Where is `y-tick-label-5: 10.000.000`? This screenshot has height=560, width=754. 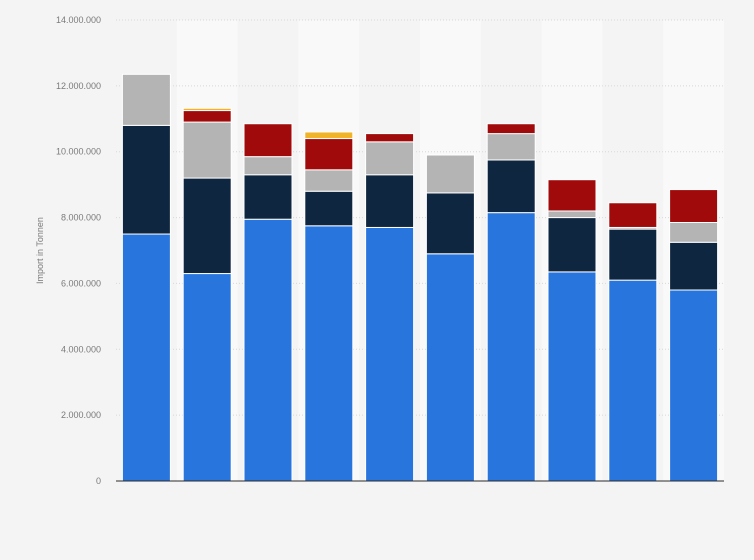
y-tick-label-5: 10.000.000 is located at coordinates (78, 152).